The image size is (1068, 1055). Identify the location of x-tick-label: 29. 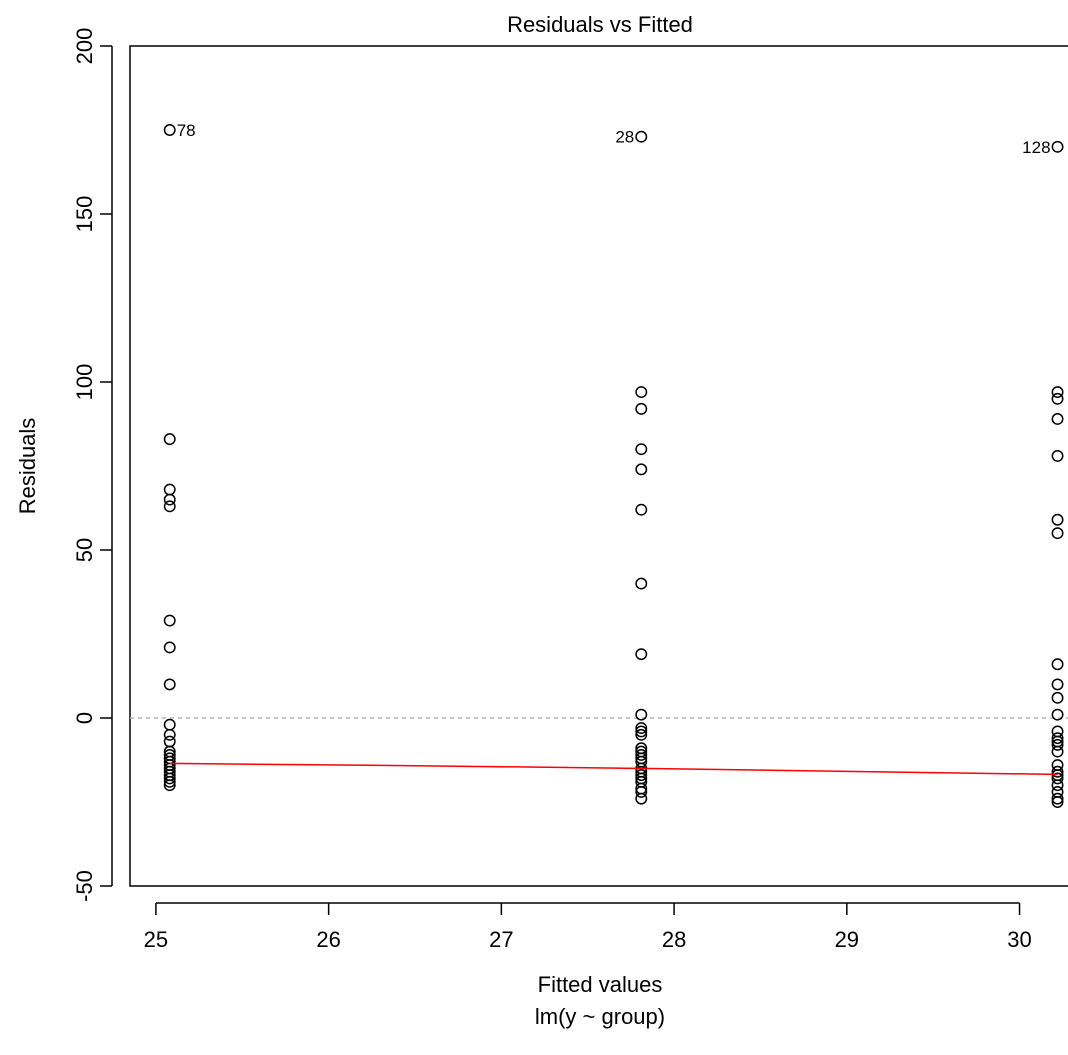
(847, 939).